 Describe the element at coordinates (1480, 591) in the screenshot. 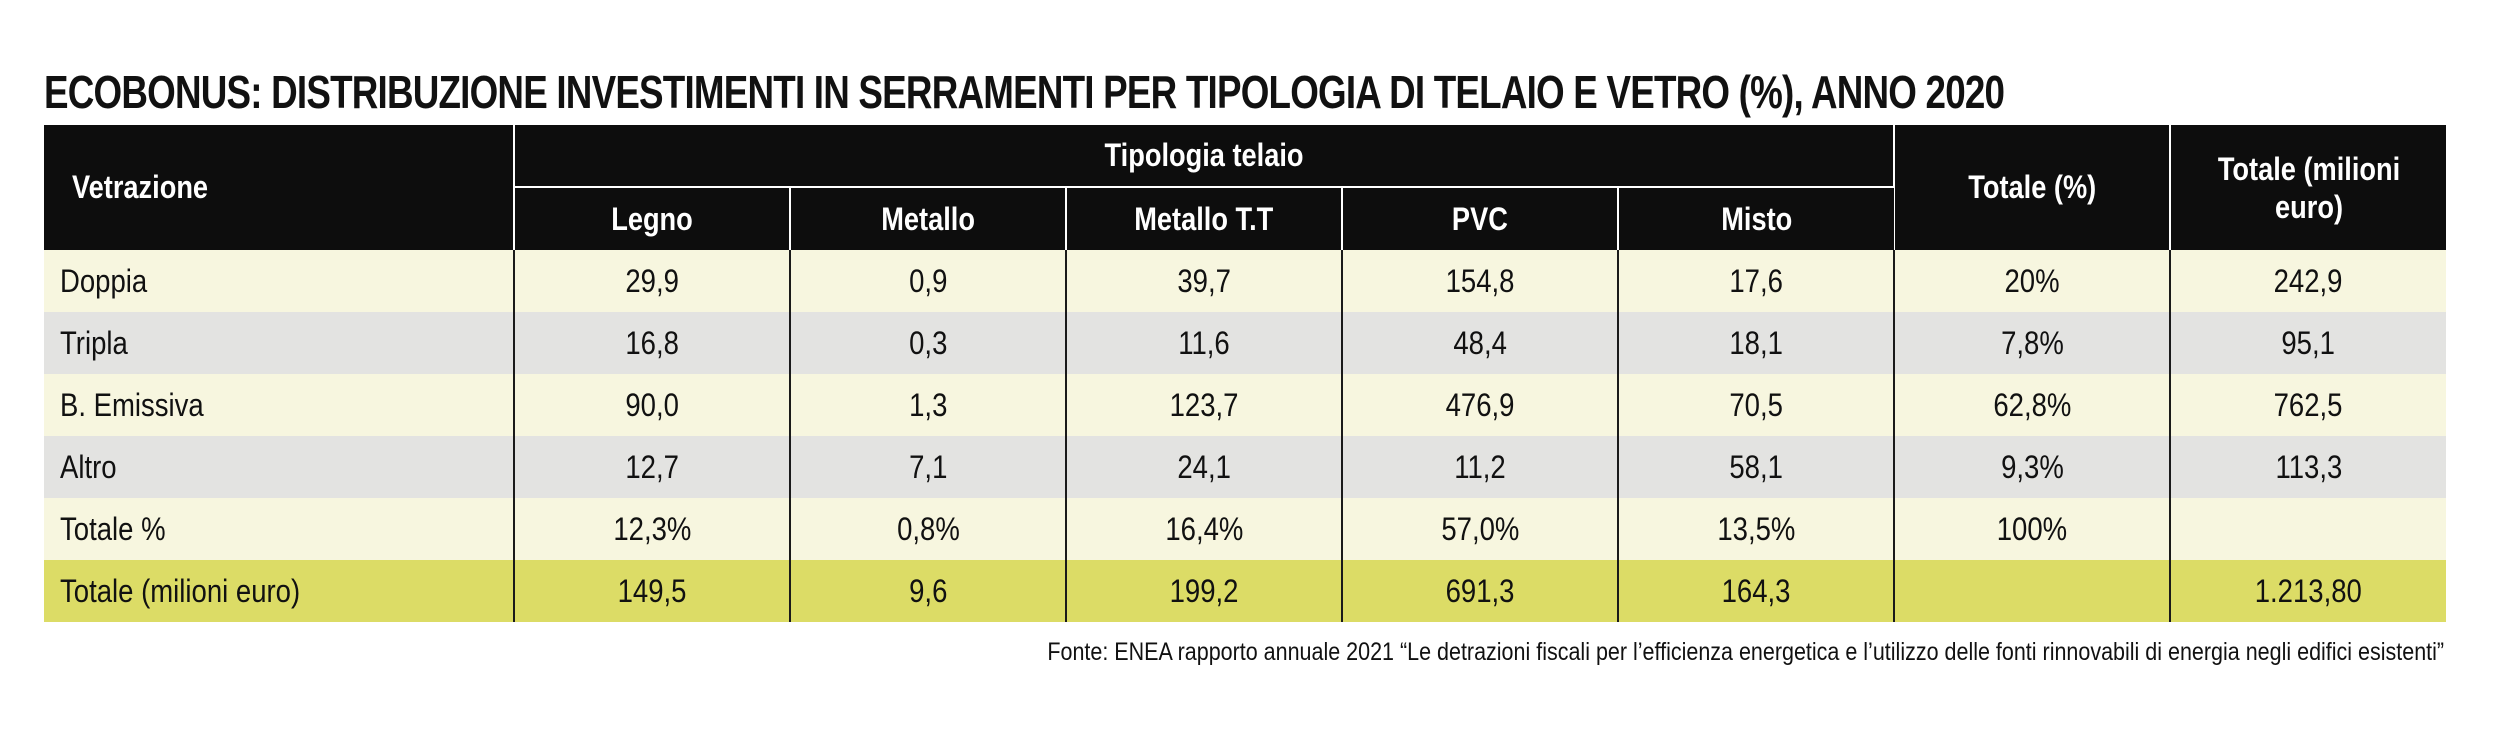

I see `table-cell: 691,3` at that location.